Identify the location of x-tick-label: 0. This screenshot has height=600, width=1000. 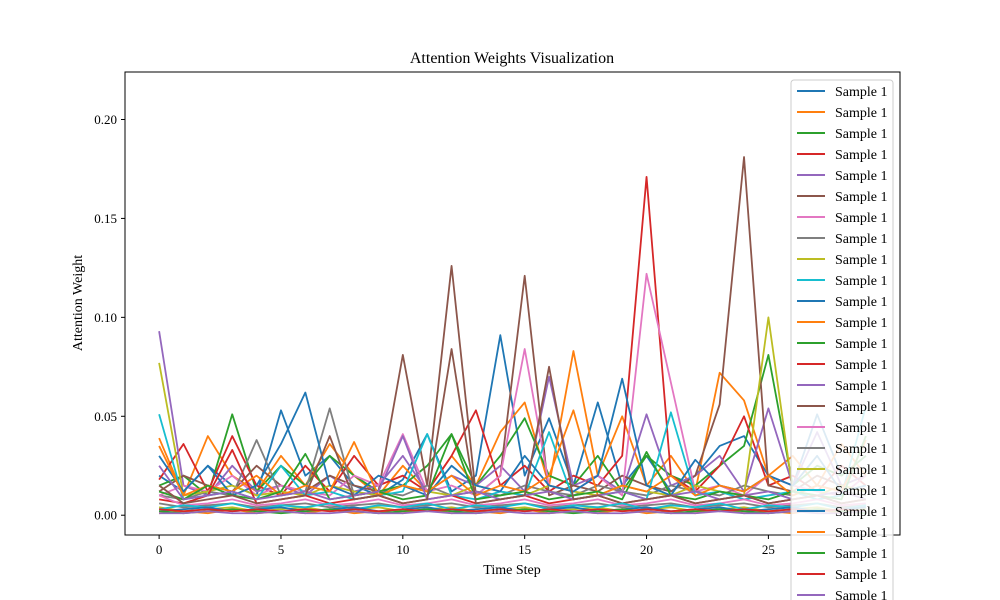
(159, 549).